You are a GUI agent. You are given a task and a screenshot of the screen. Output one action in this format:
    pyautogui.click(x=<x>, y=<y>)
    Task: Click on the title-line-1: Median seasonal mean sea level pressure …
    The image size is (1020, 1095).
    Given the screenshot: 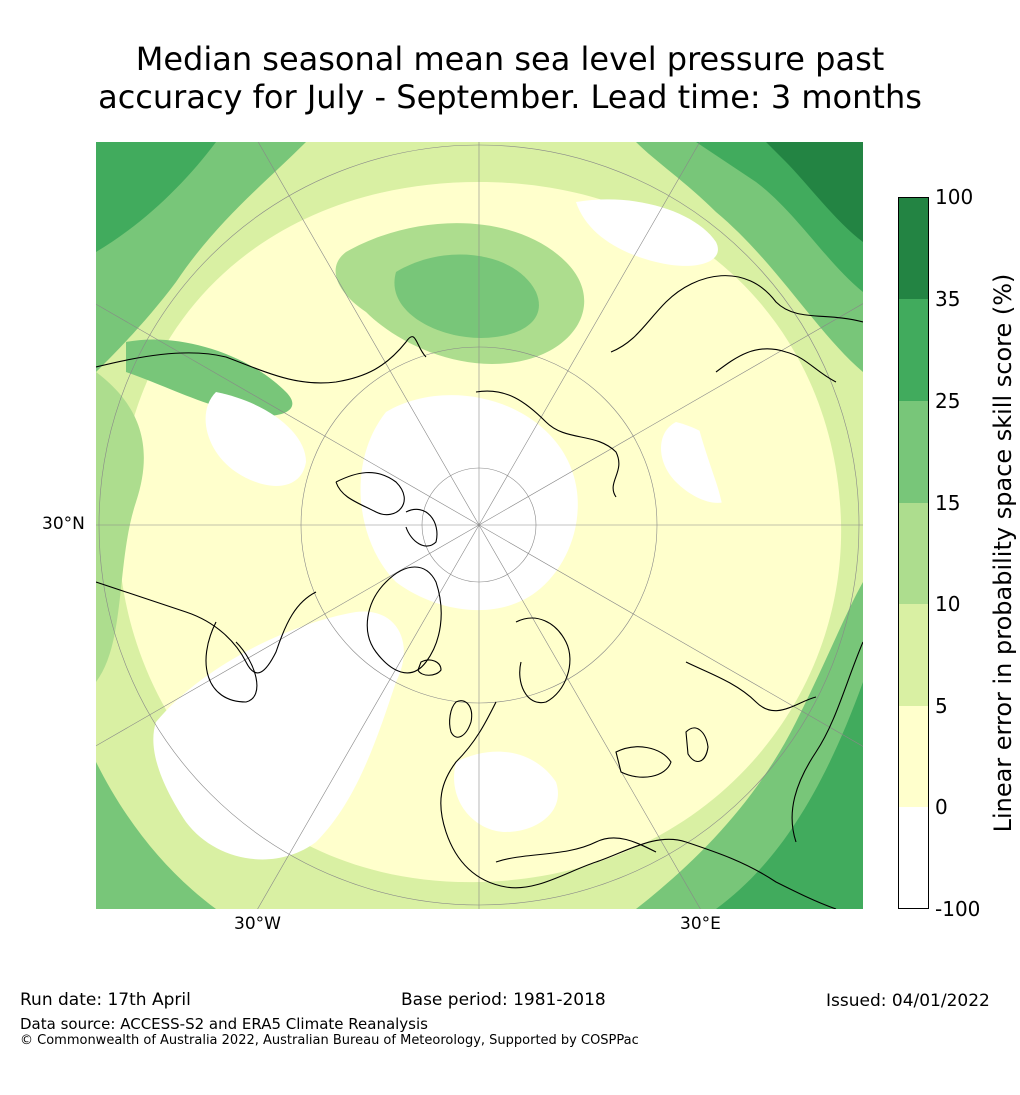 What is the action you would take?
    pyautogui.click(x=510, y=59)
    